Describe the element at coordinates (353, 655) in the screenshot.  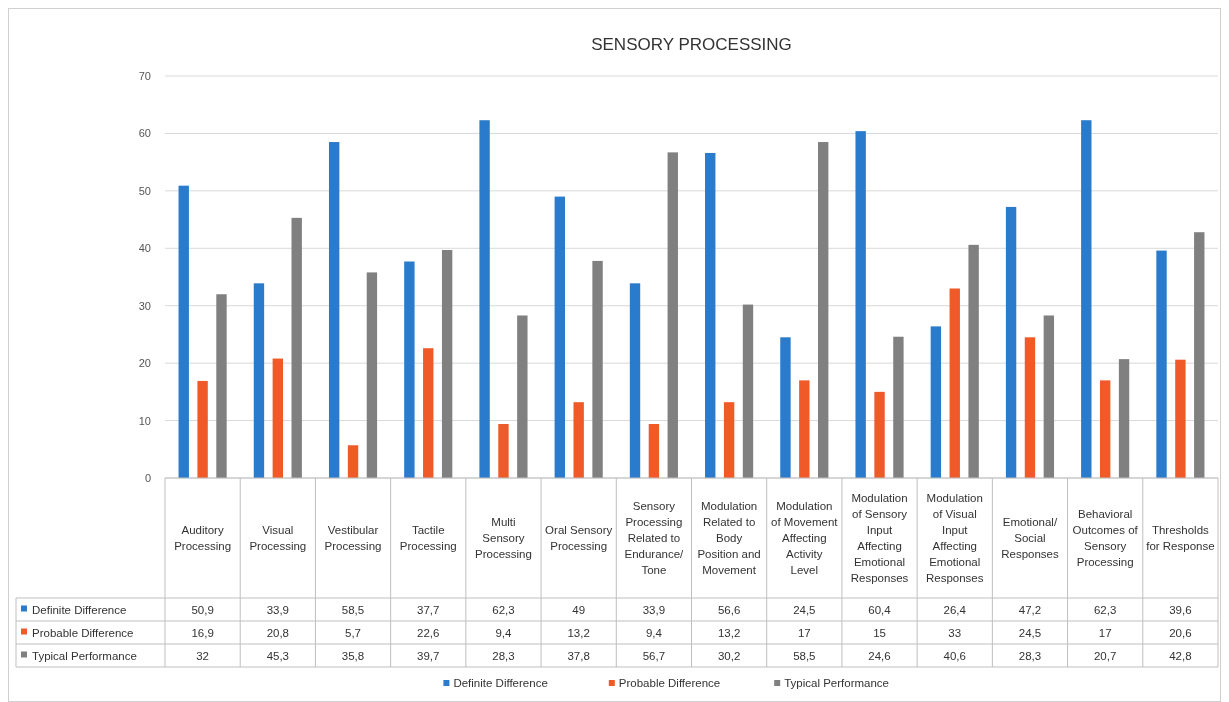
I see `data-label: 35,8` at that location.